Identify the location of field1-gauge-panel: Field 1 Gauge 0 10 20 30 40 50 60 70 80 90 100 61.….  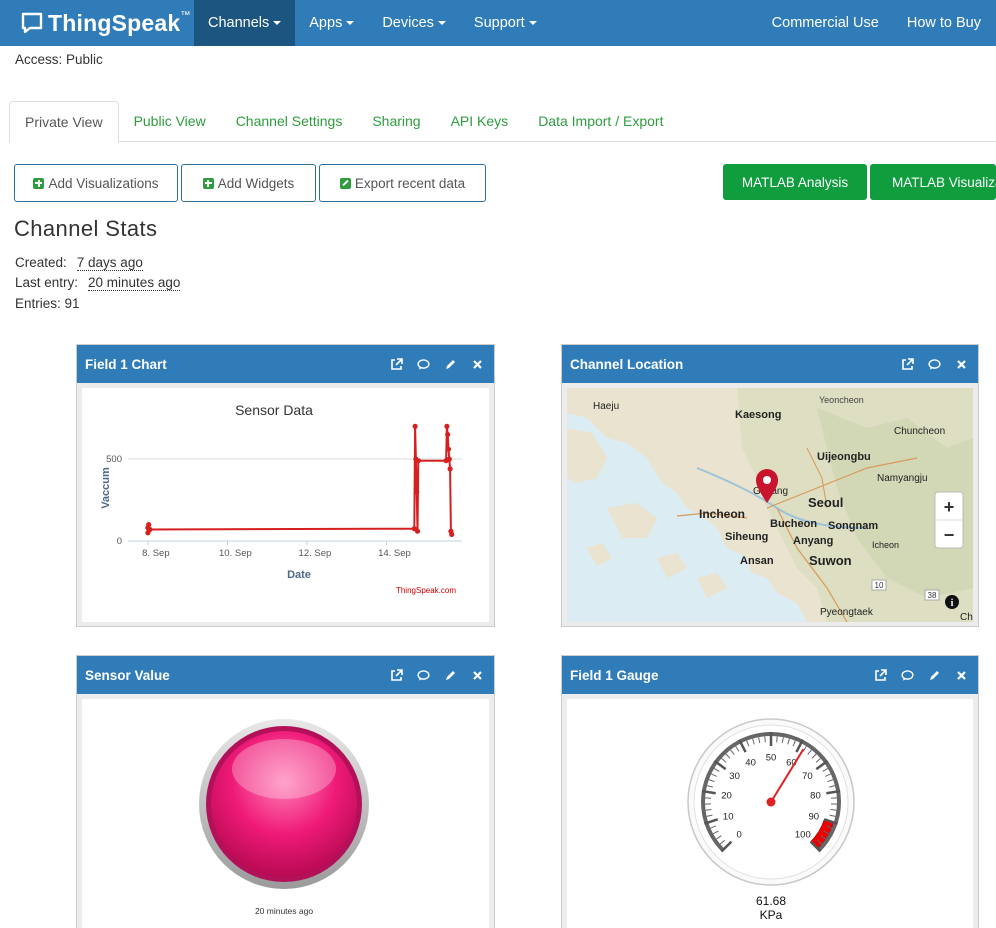
(770, 791).